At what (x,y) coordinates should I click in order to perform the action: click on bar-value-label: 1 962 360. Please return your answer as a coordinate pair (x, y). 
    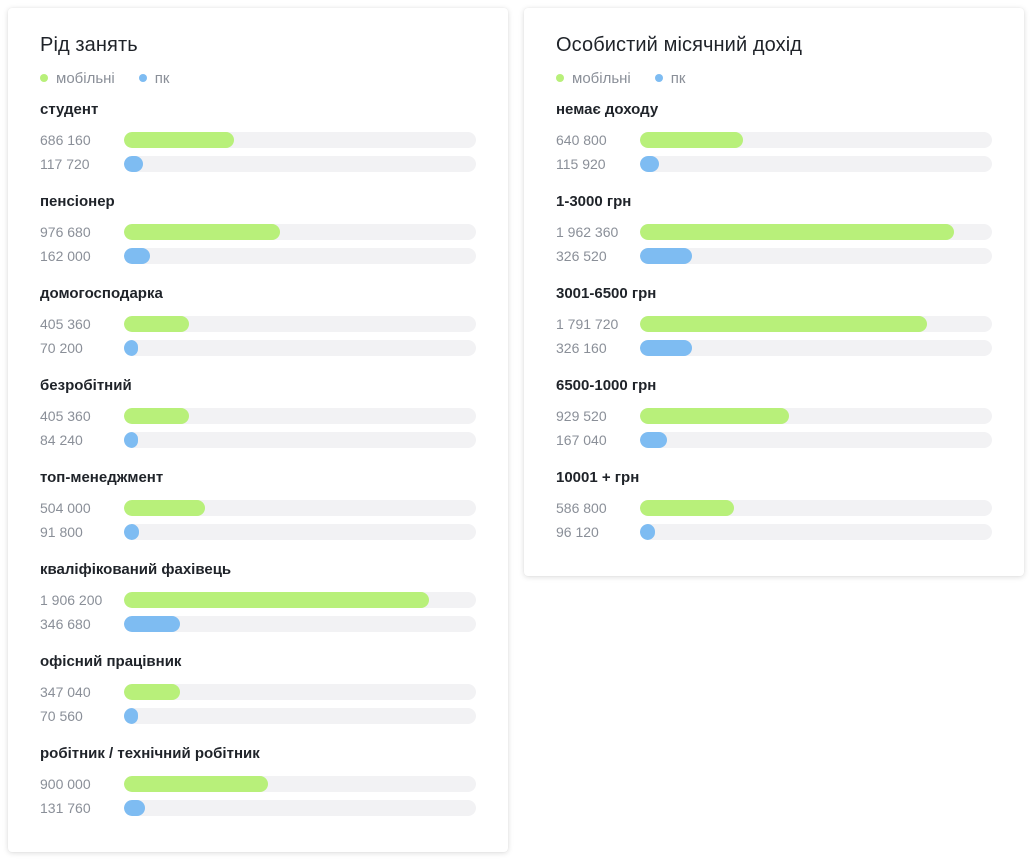
    Looking at the image, I should click on (587, 232).